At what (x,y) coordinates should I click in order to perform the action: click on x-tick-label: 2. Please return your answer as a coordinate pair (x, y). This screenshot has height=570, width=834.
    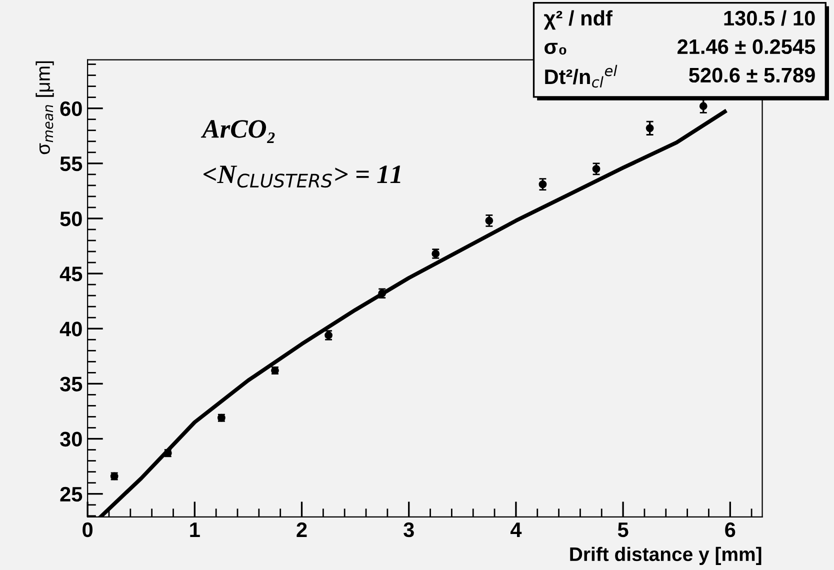
    Looking at the image, I should click on (301, 529).